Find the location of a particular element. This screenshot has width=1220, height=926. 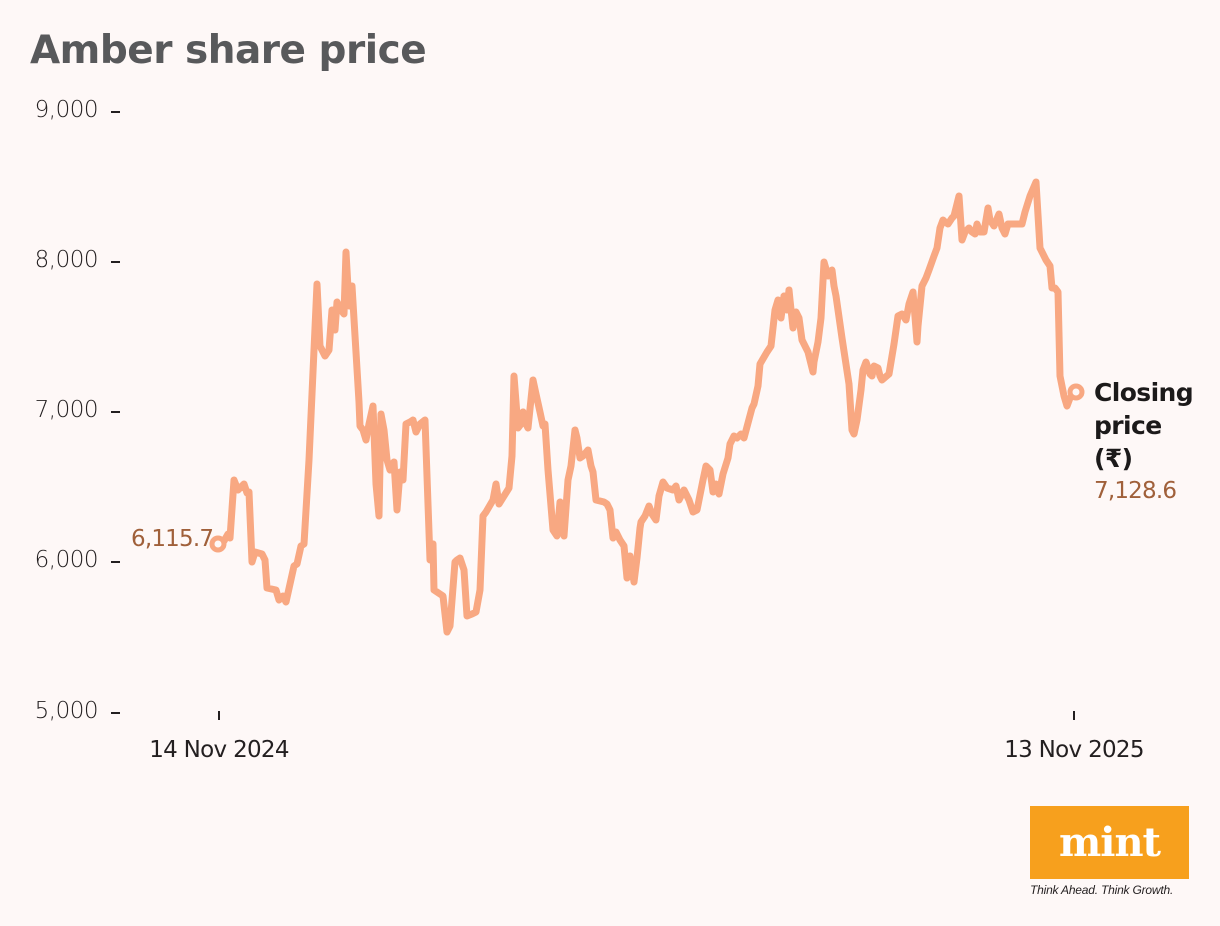

mint-logo-text: mint is located at coordinates (1109, 842).